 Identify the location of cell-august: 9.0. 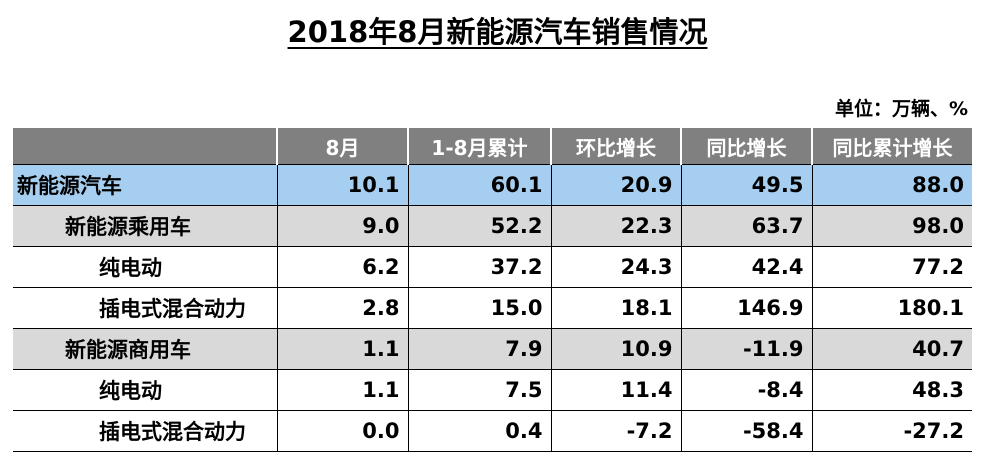
(342, 226).